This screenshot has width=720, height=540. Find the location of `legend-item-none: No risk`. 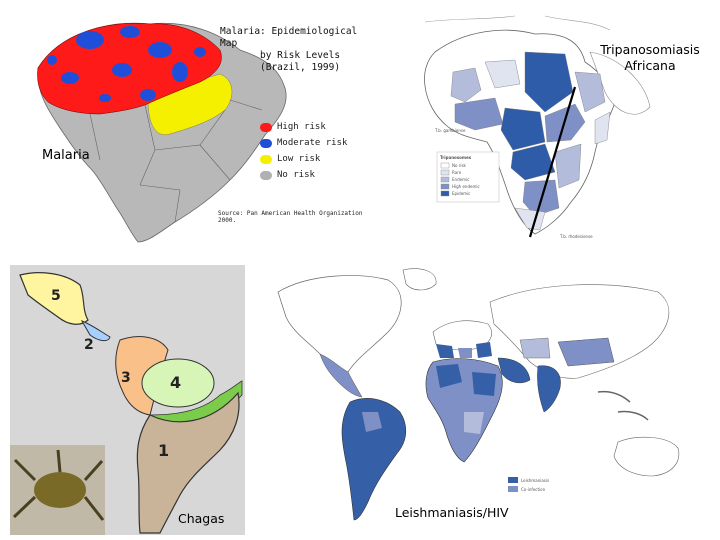

legend-item-none: No risk is located at coordinates (287, 175).